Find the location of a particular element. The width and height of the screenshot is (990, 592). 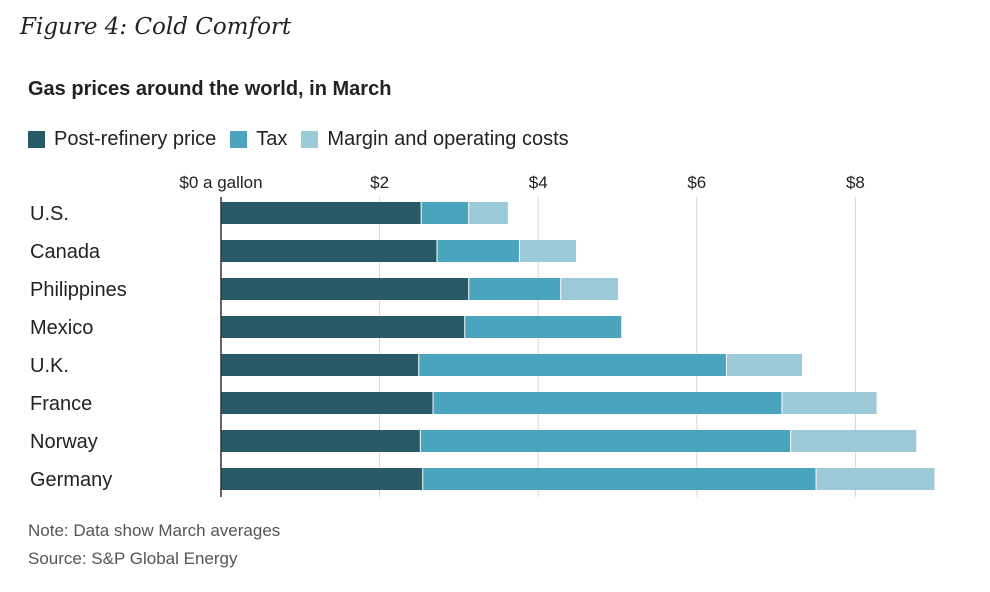

category-label: Canada is located at coordinates (65, 252).